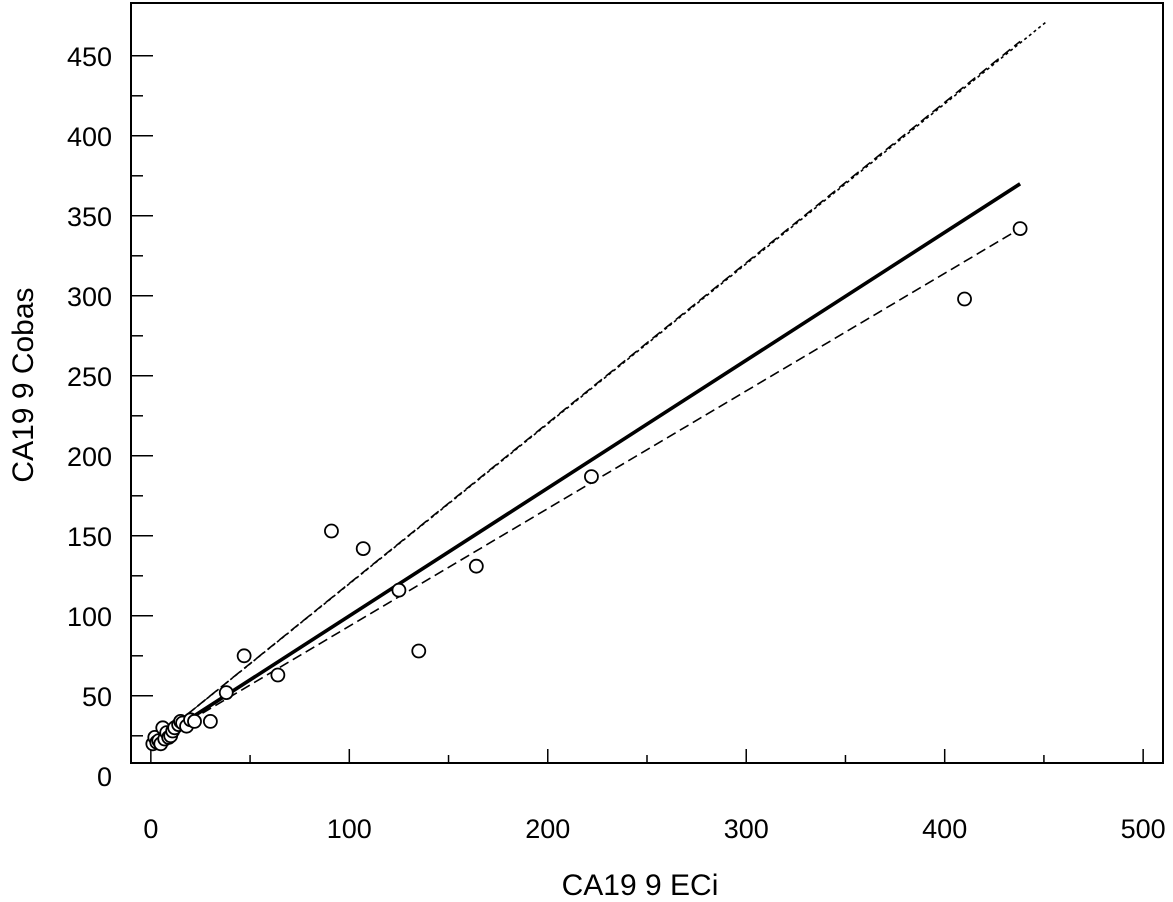 The height and width of the screenshot is (902, 1173). I want to click on y-tick-label: 200, so click(89, 457).